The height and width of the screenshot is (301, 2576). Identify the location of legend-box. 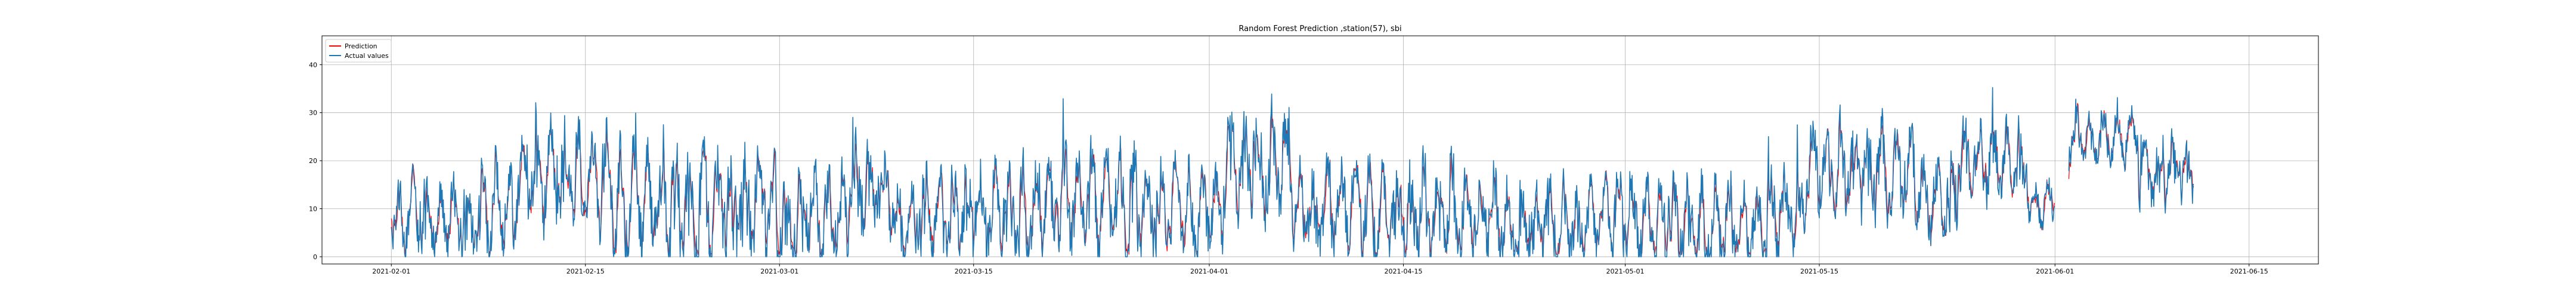
(358, 51).